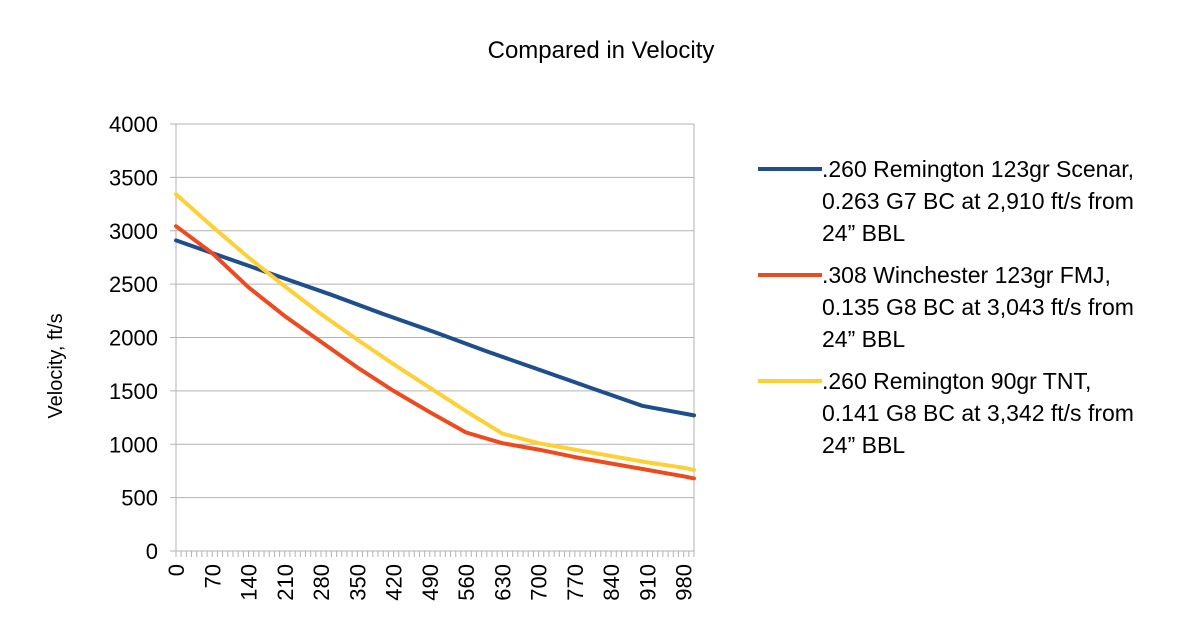  Describe the element at coordinates (978, 201) in the screenshot. I see `legend-entry-1-line-2: 0.263 G7 BC at 2,910 ft/s from` at that location.